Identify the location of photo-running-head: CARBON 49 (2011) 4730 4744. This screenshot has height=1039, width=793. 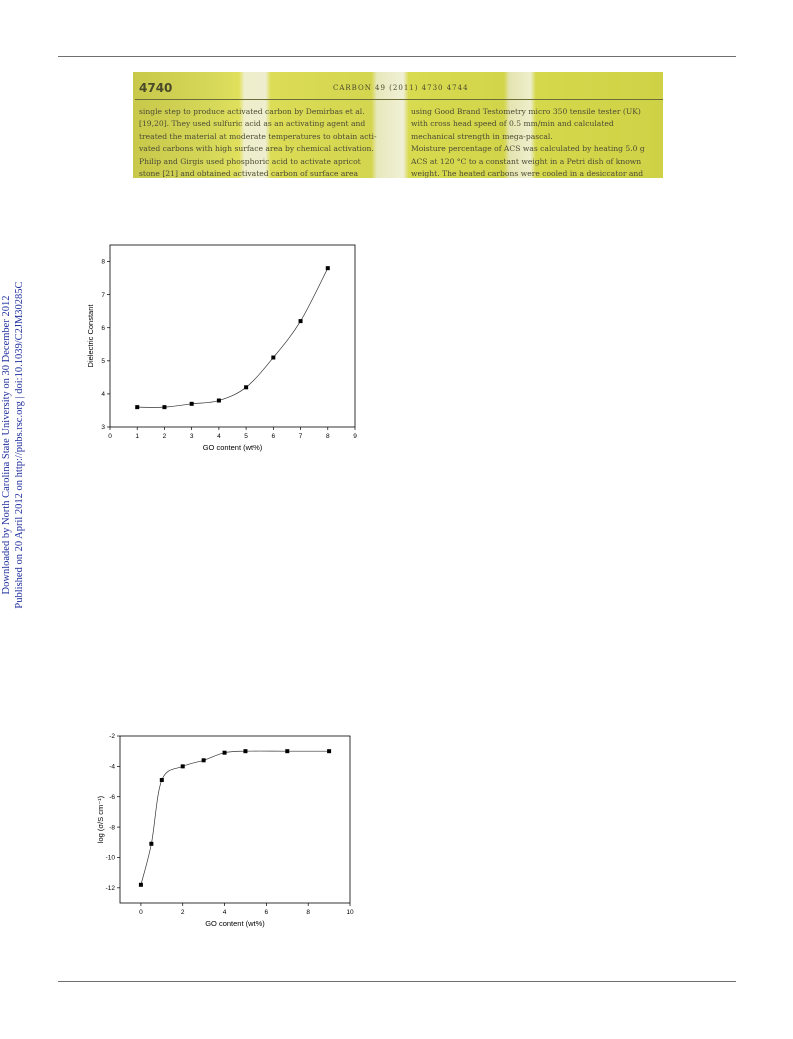
(401, 88).